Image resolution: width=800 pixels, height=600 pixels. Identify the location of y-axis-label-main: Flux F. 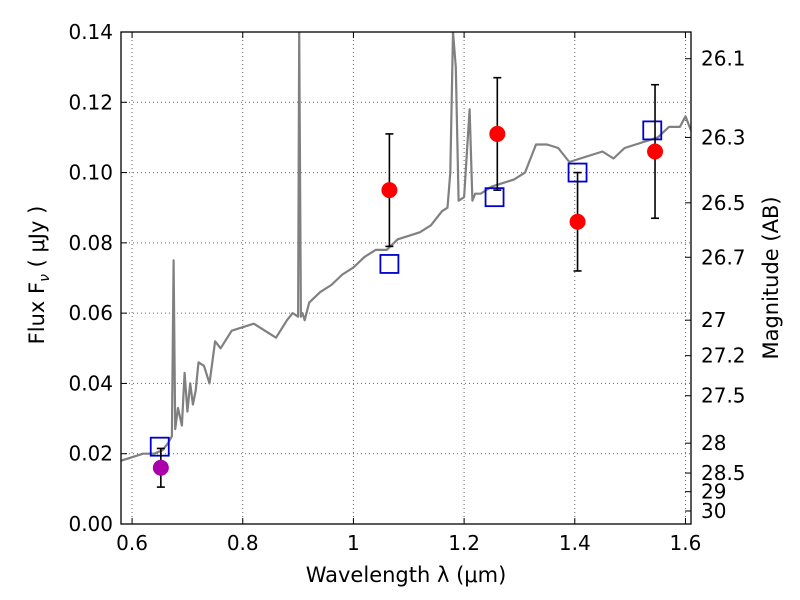
(37, 313).